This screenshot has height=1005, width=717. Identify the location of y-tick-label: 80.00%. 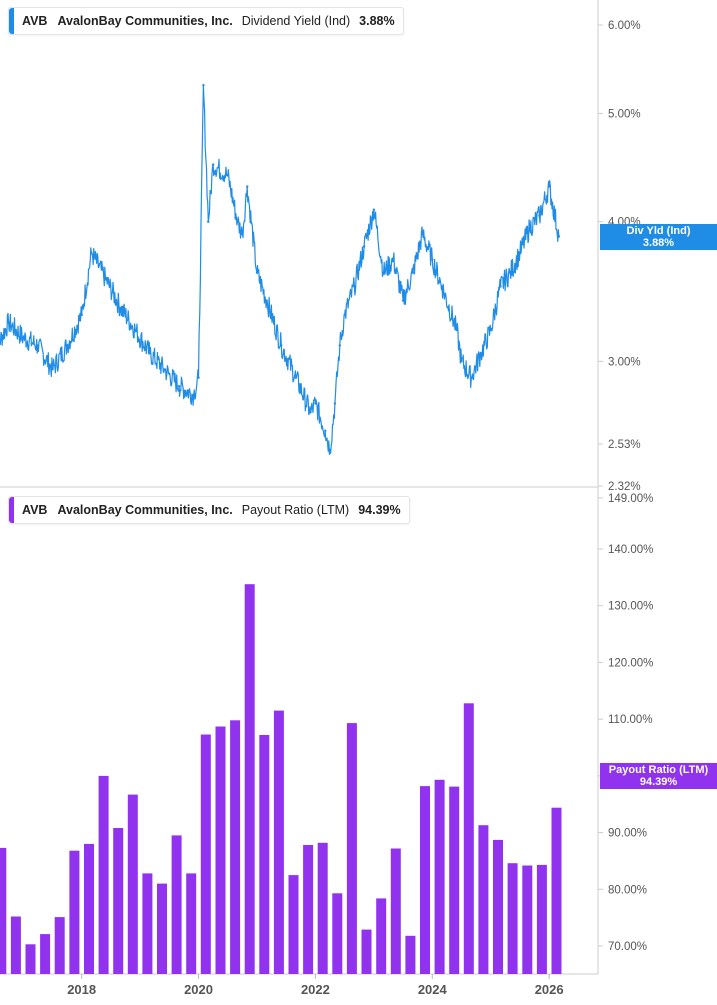
(627, 890).